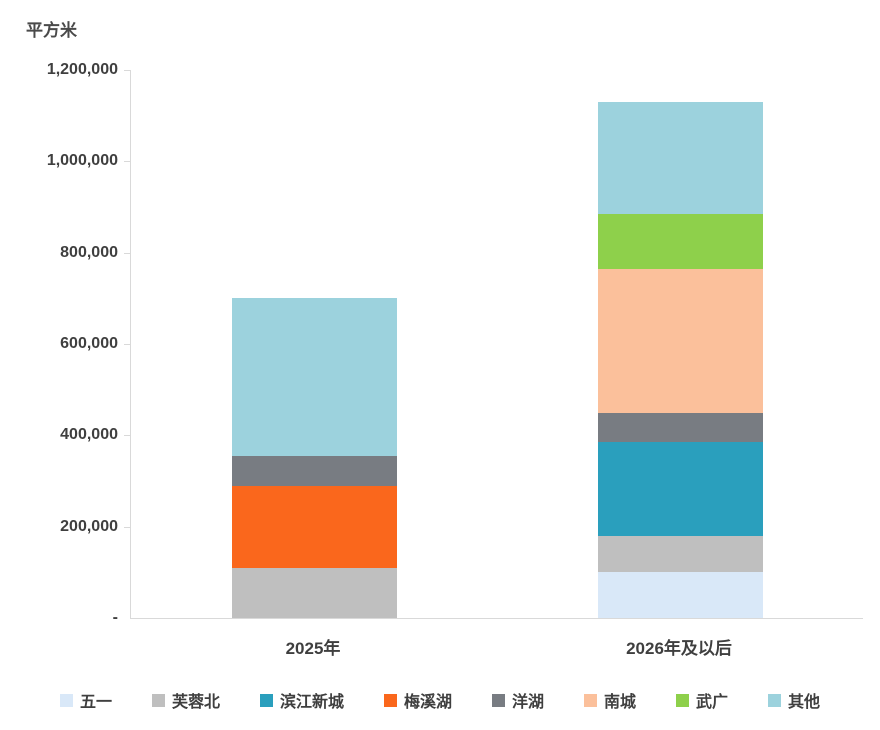 Image resolution: width=880 pixels, height=730 pixels. What do you see at coordinates (620, 702) in the screenshot?
I see `legend-label: 南城` at bounding box center [620, 702].